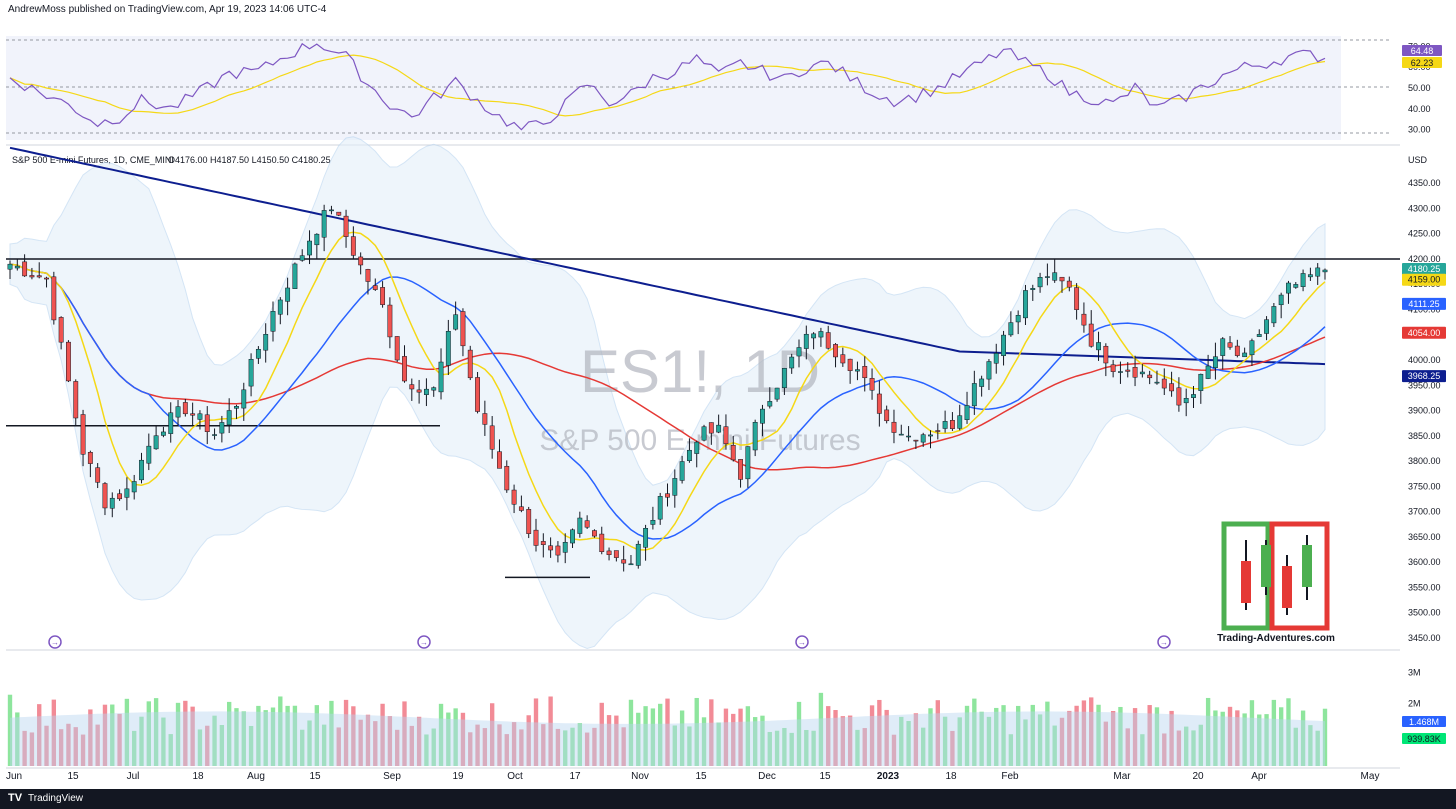 The width and height of the screenshot is (1456, 809). I want to click on volume-label-text: 939.83K, so click(1424, 739).